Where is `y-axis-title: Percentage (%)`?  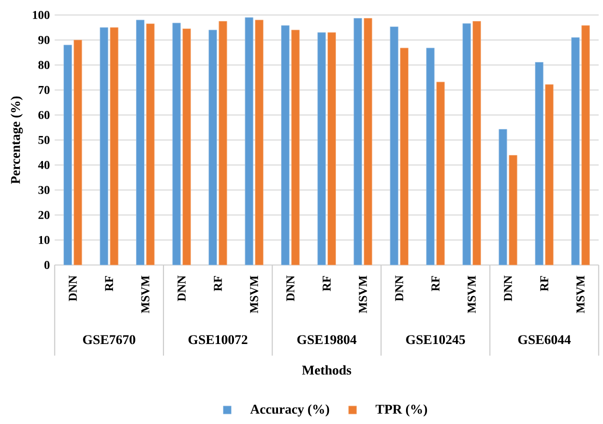 y-axis-title: Percentage (%) is located at coordinates (16, 140).